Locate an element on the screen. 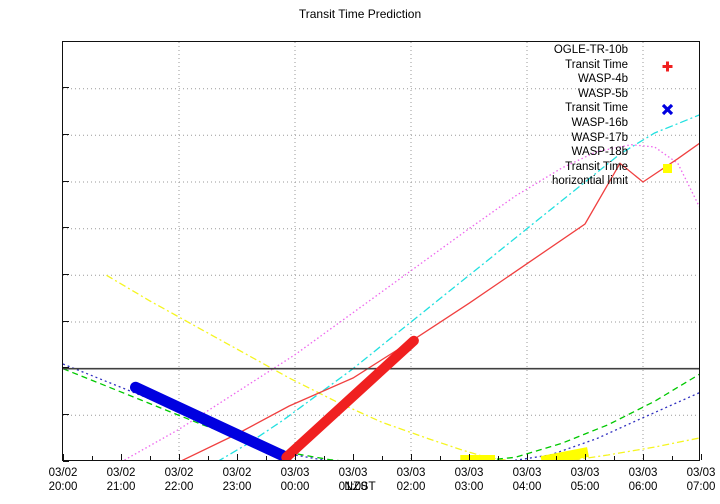 This screenshot has height=504, width=720. x-tick-label: 03/03 00:00 is located at coordinates (295, 480).